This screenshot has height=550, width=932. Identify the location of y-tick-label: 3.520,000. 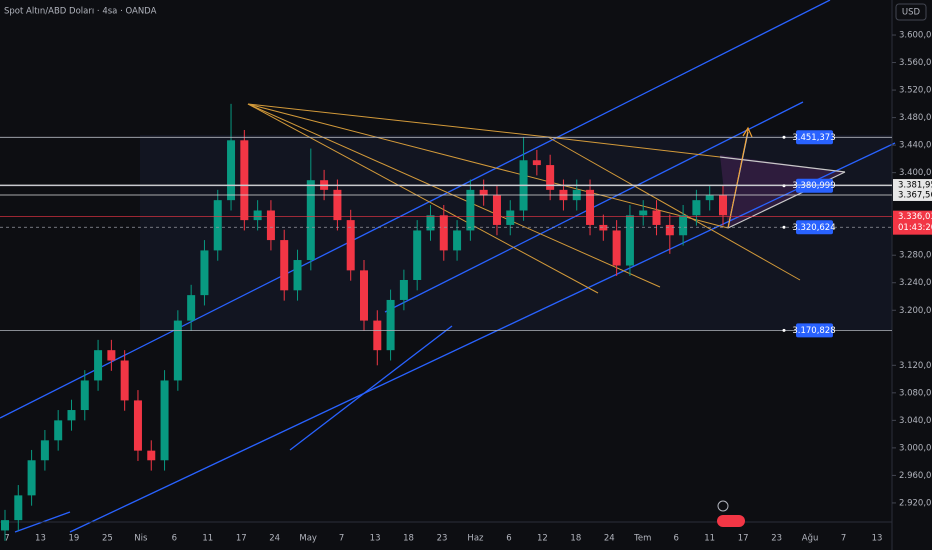
(915, 91).